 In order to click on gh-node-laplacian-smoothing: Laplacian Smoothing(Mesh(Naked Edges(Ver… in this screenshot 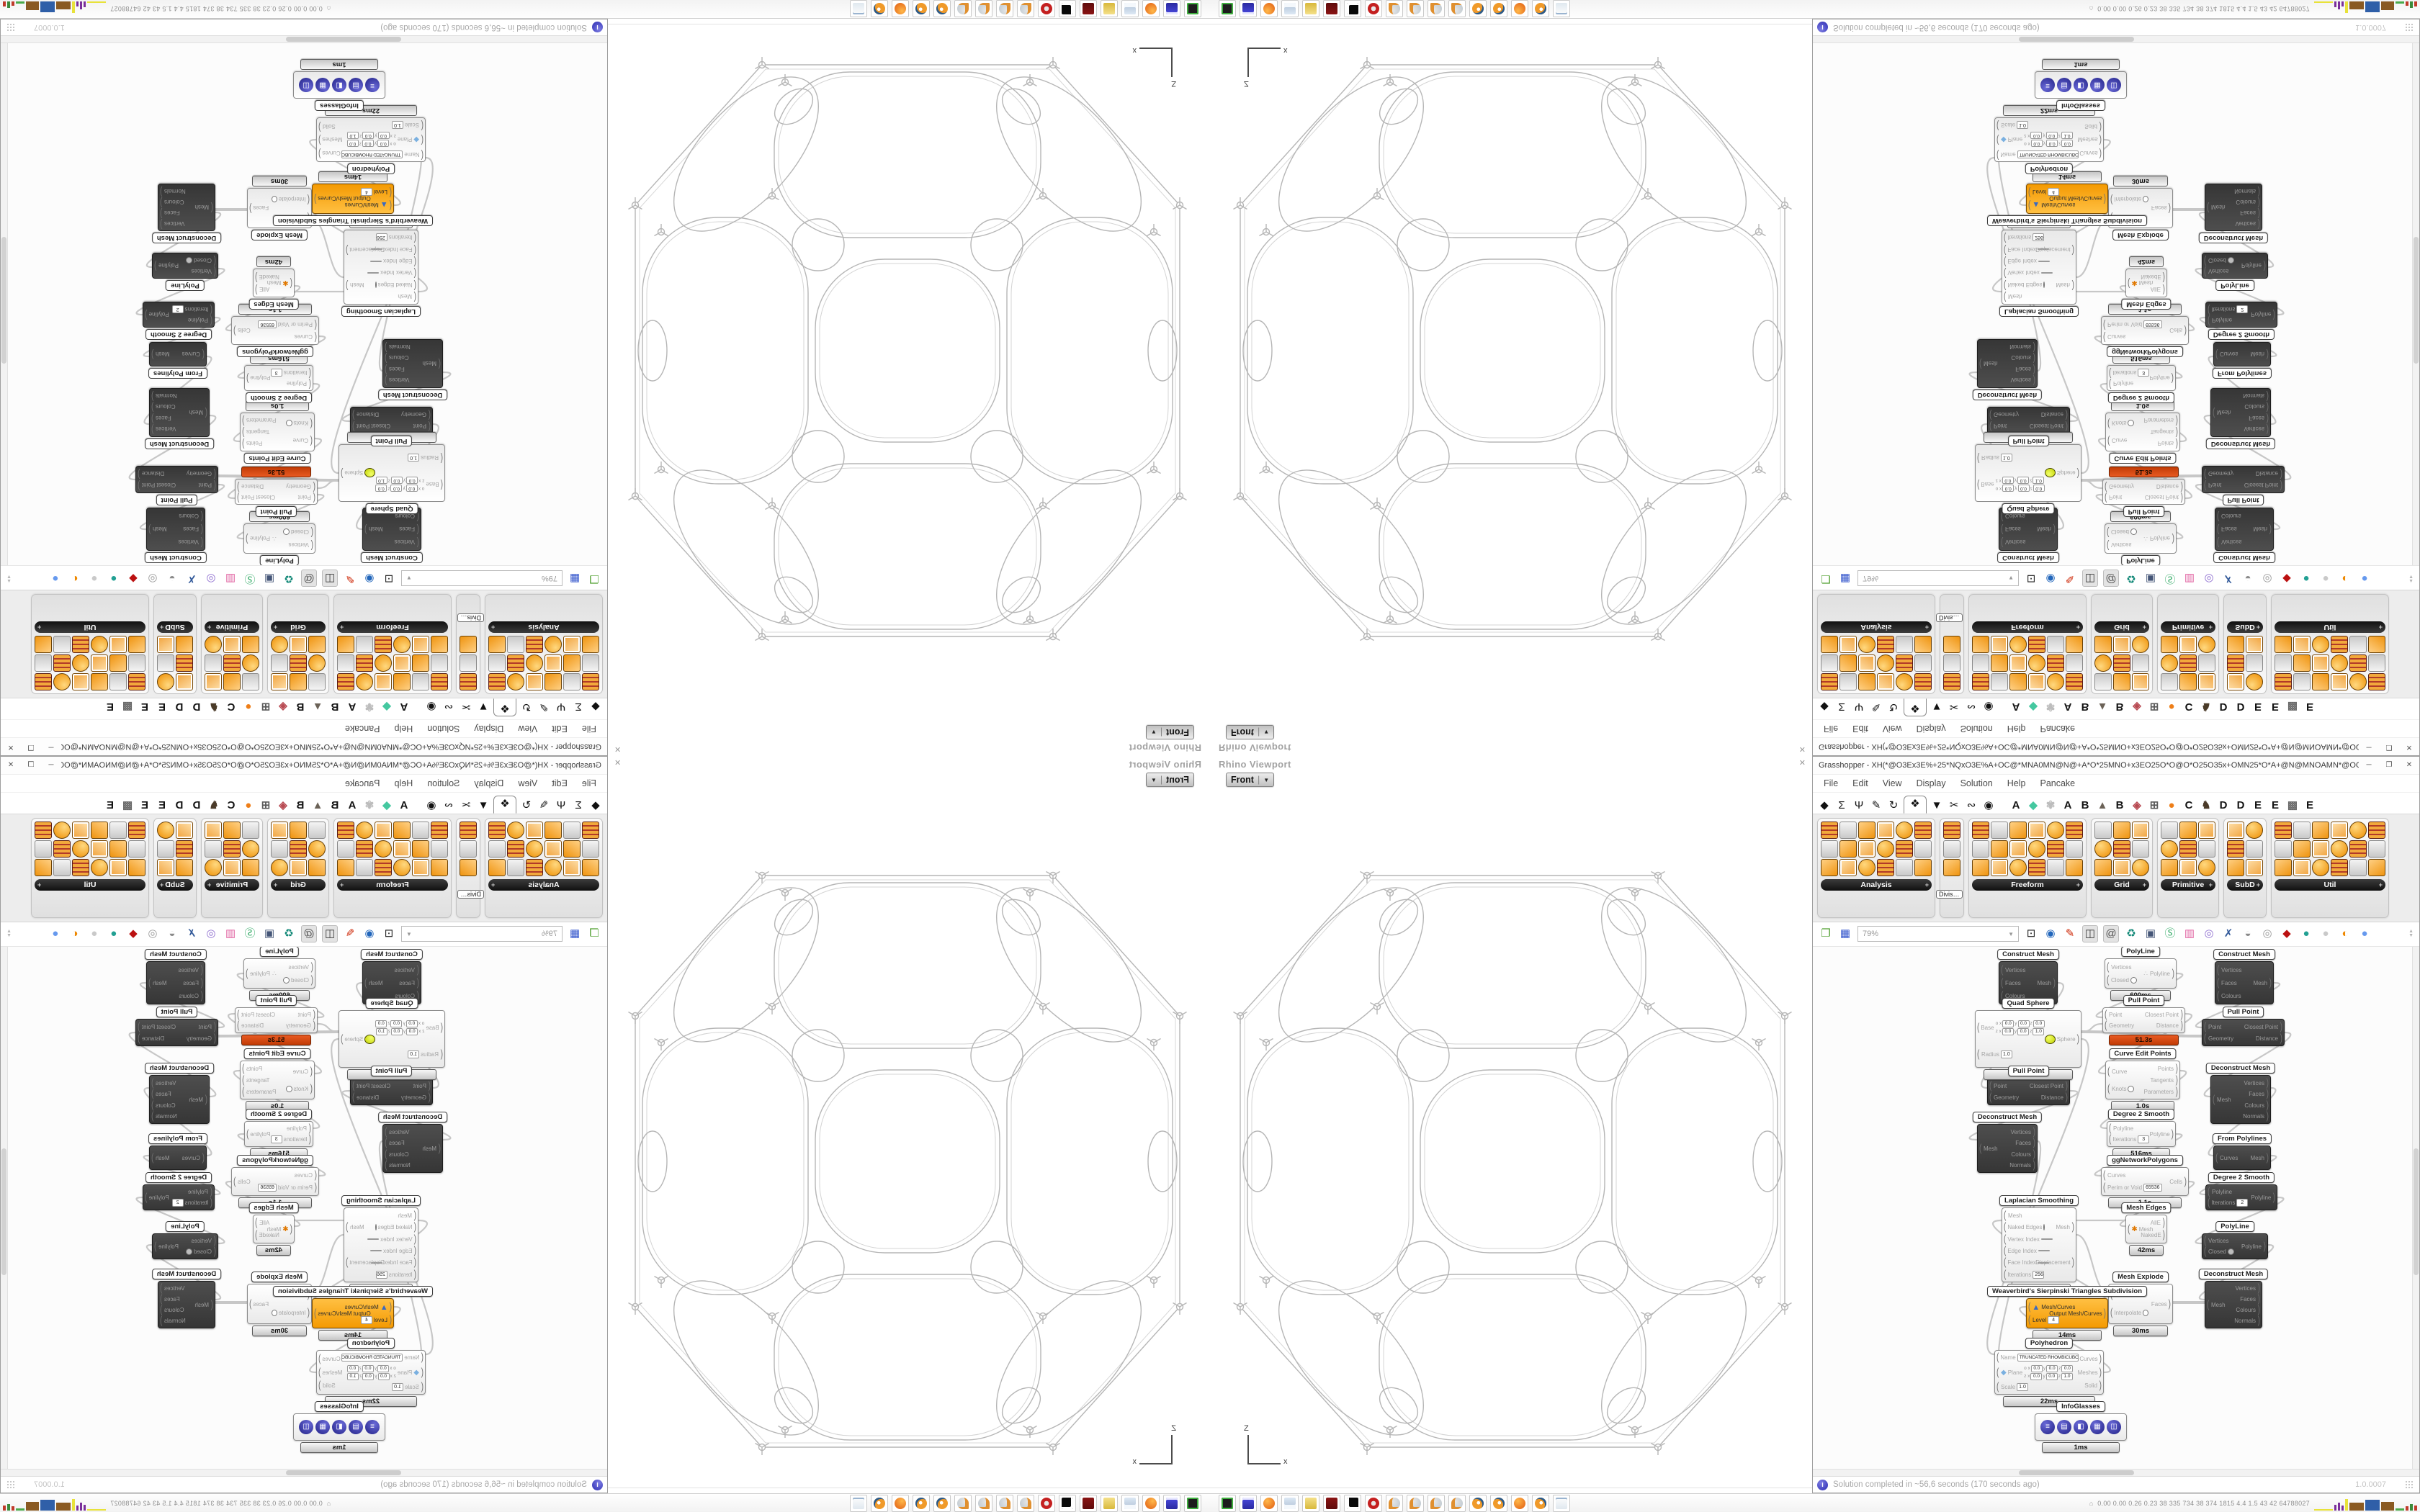, I will do `click(2039, 1245)`.